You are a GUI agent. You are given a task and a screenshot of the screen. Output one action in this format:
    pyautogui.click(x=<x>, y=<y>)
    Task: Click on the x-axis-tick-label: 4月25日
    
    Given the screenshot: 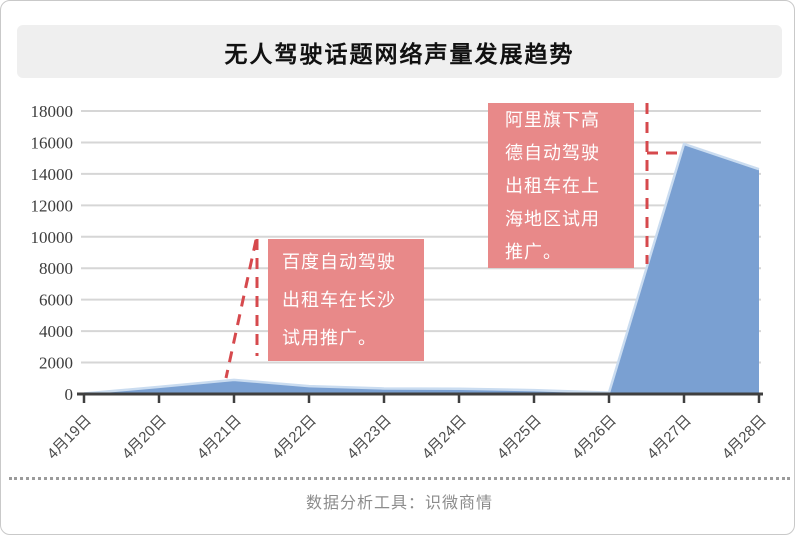 What is the action you would take?
    pyautogui.click(x=519, y=437)
    